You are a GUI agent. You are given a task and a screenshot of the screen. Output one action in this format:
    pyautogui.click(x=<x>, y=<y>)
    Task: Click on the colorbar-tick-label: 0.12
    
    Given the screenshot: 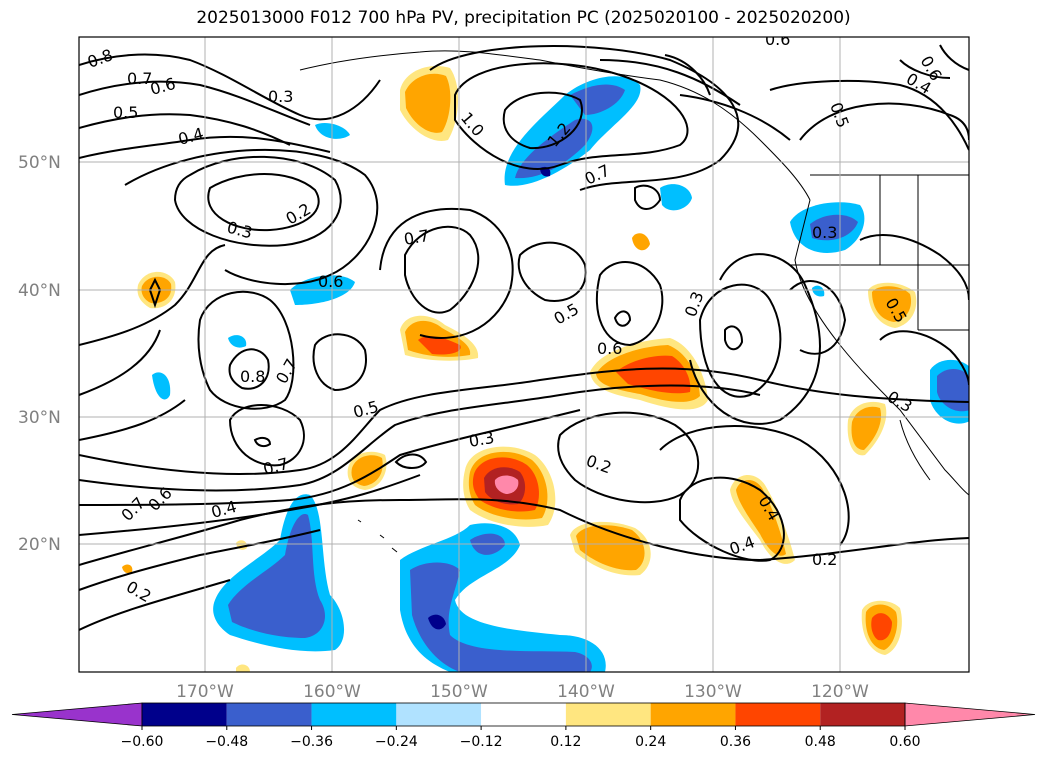 What is the action you would take?
    pyautogui.click(x=565, y=742)
    